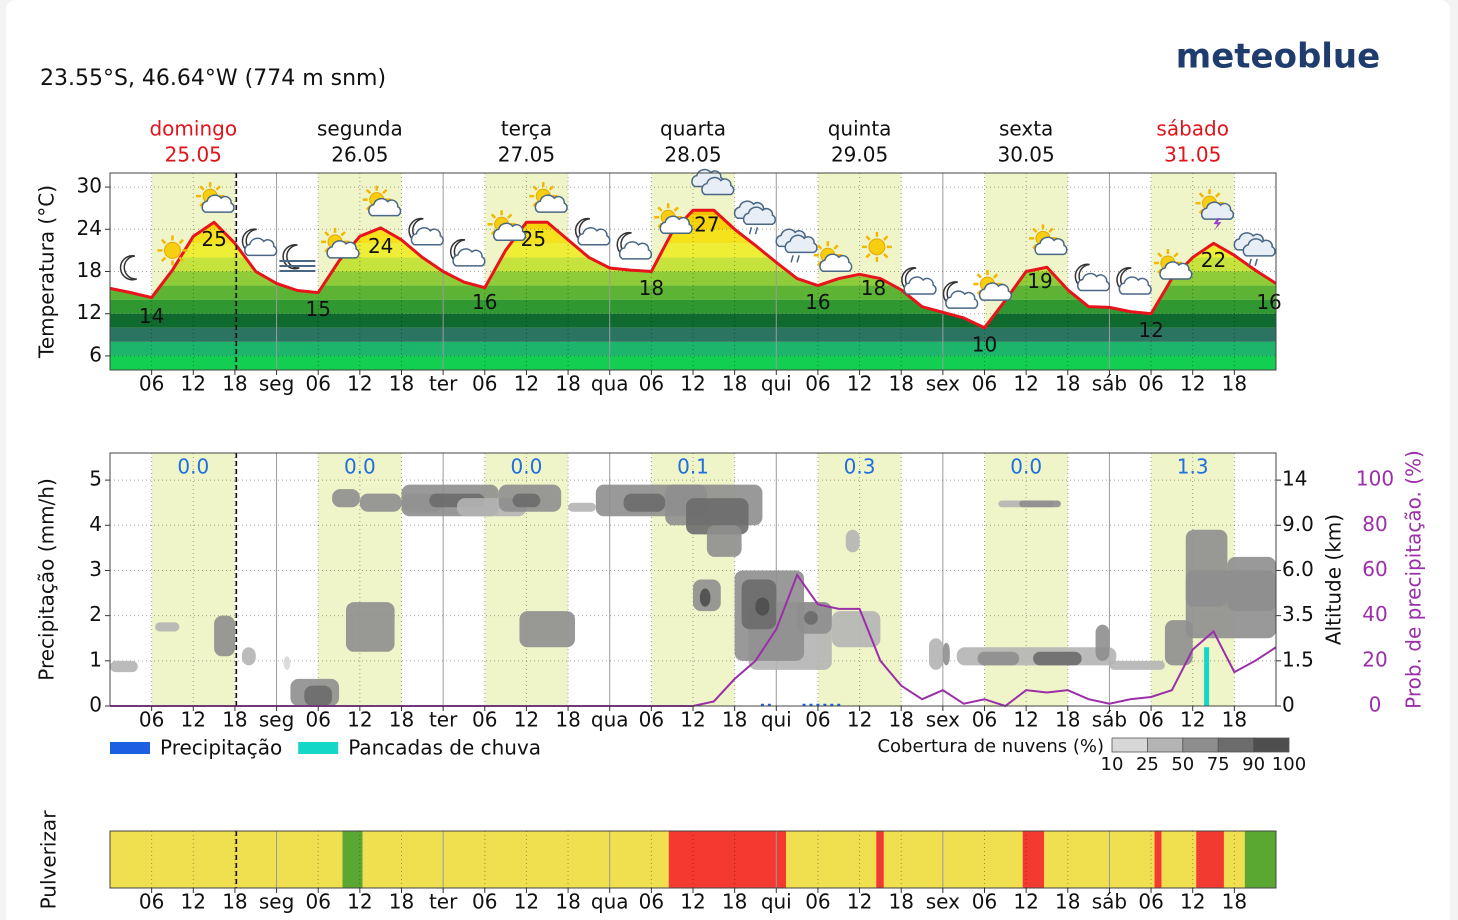  What do you see at coordinates (95, 705) in the screenshot?
I see `y-tick-label: 0` at bounding box center [95, 705].